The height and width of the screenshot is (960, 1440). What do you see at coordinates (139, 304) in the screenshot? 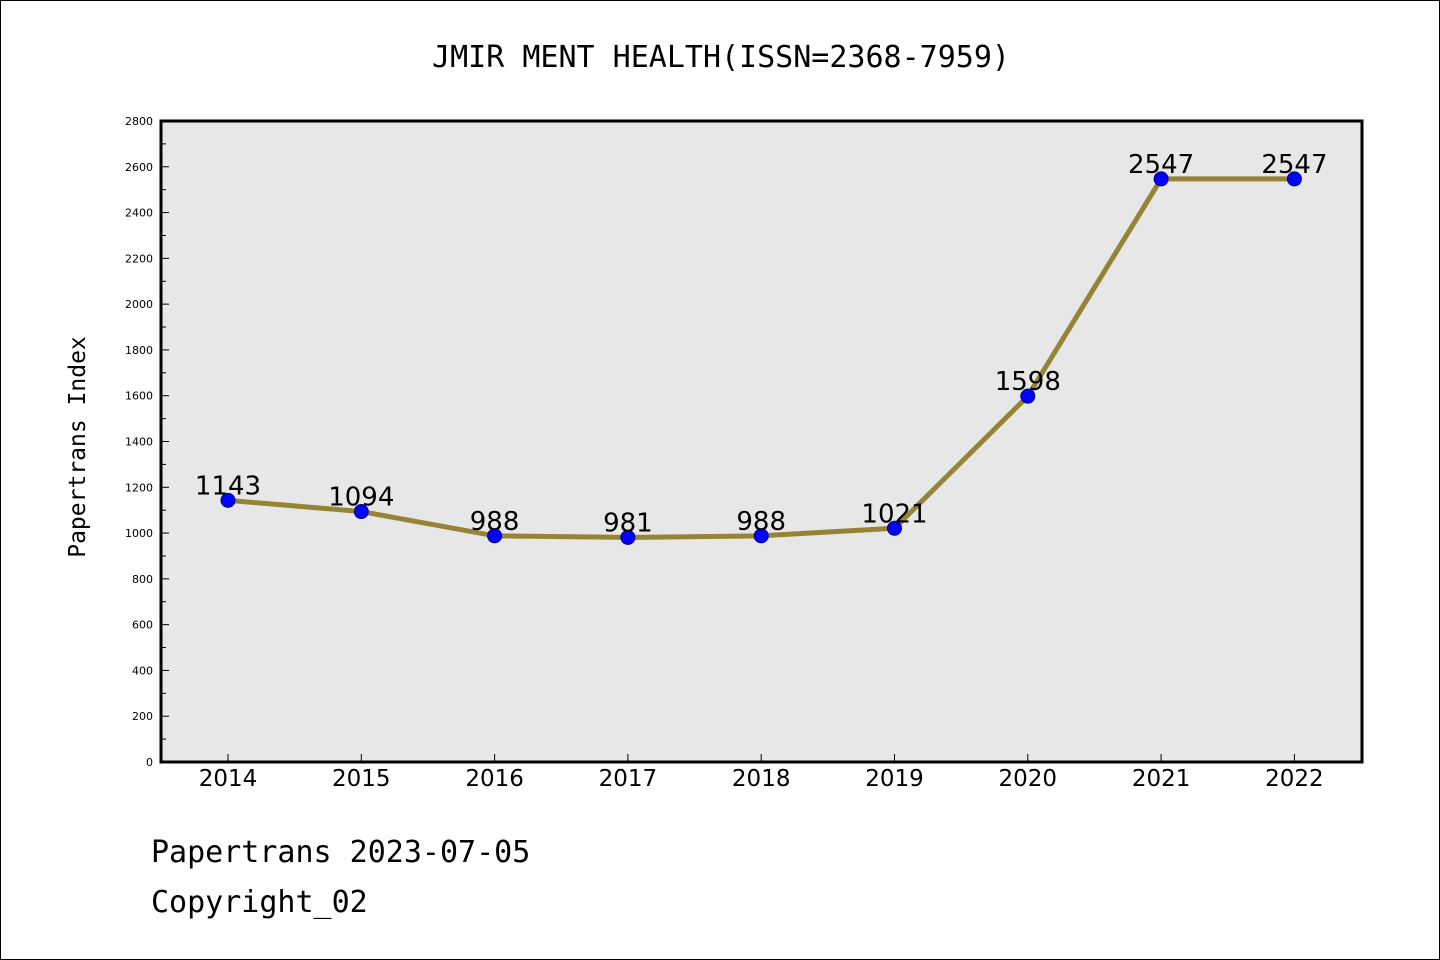
I see `y-tick-label: 2000` at bounding box center [139, 304].